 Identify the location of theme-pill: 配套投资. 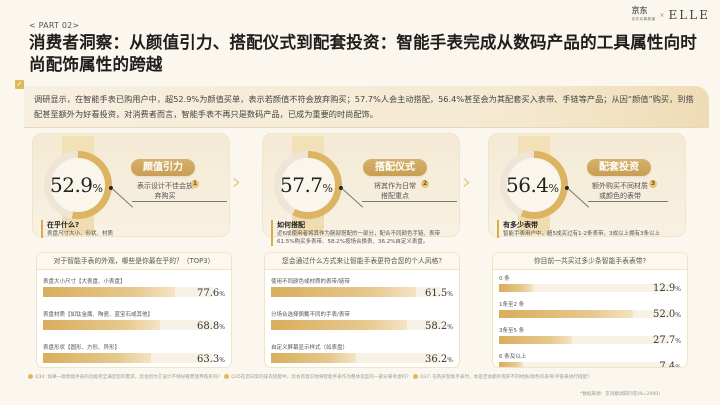
(619, 167).